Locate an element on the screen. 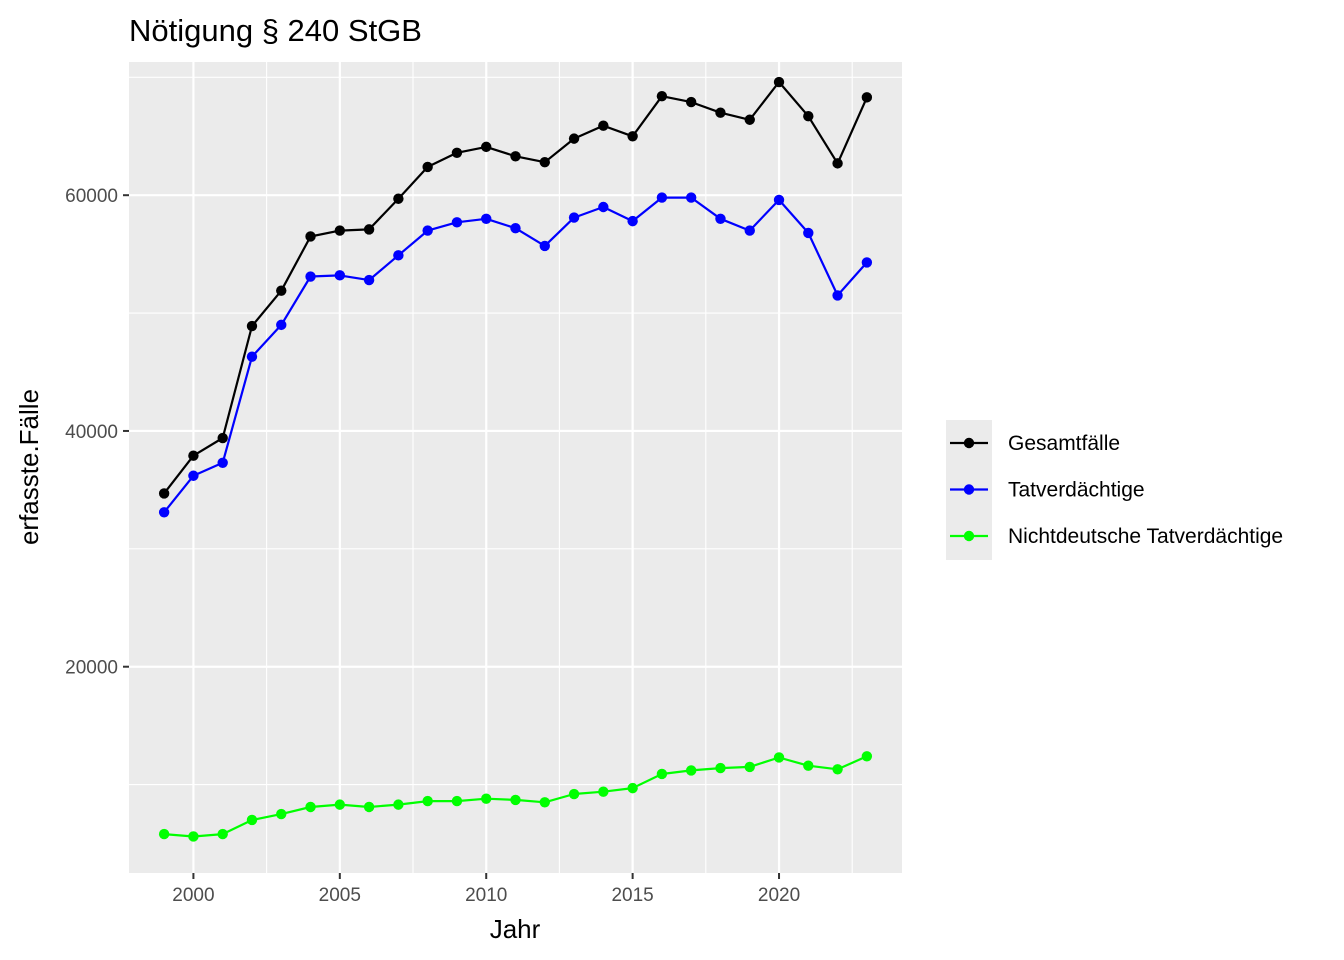 This screenshot has height=960, width=1344. legend-label: Gesamtfälle is located at coordinates (1064, 443).